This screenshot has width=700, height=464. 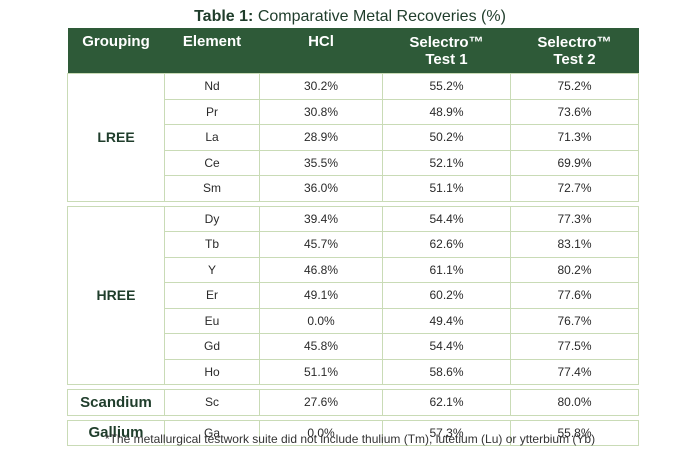 I want to click on cell-hcl: 35.5%, so click(x=321, y=162).